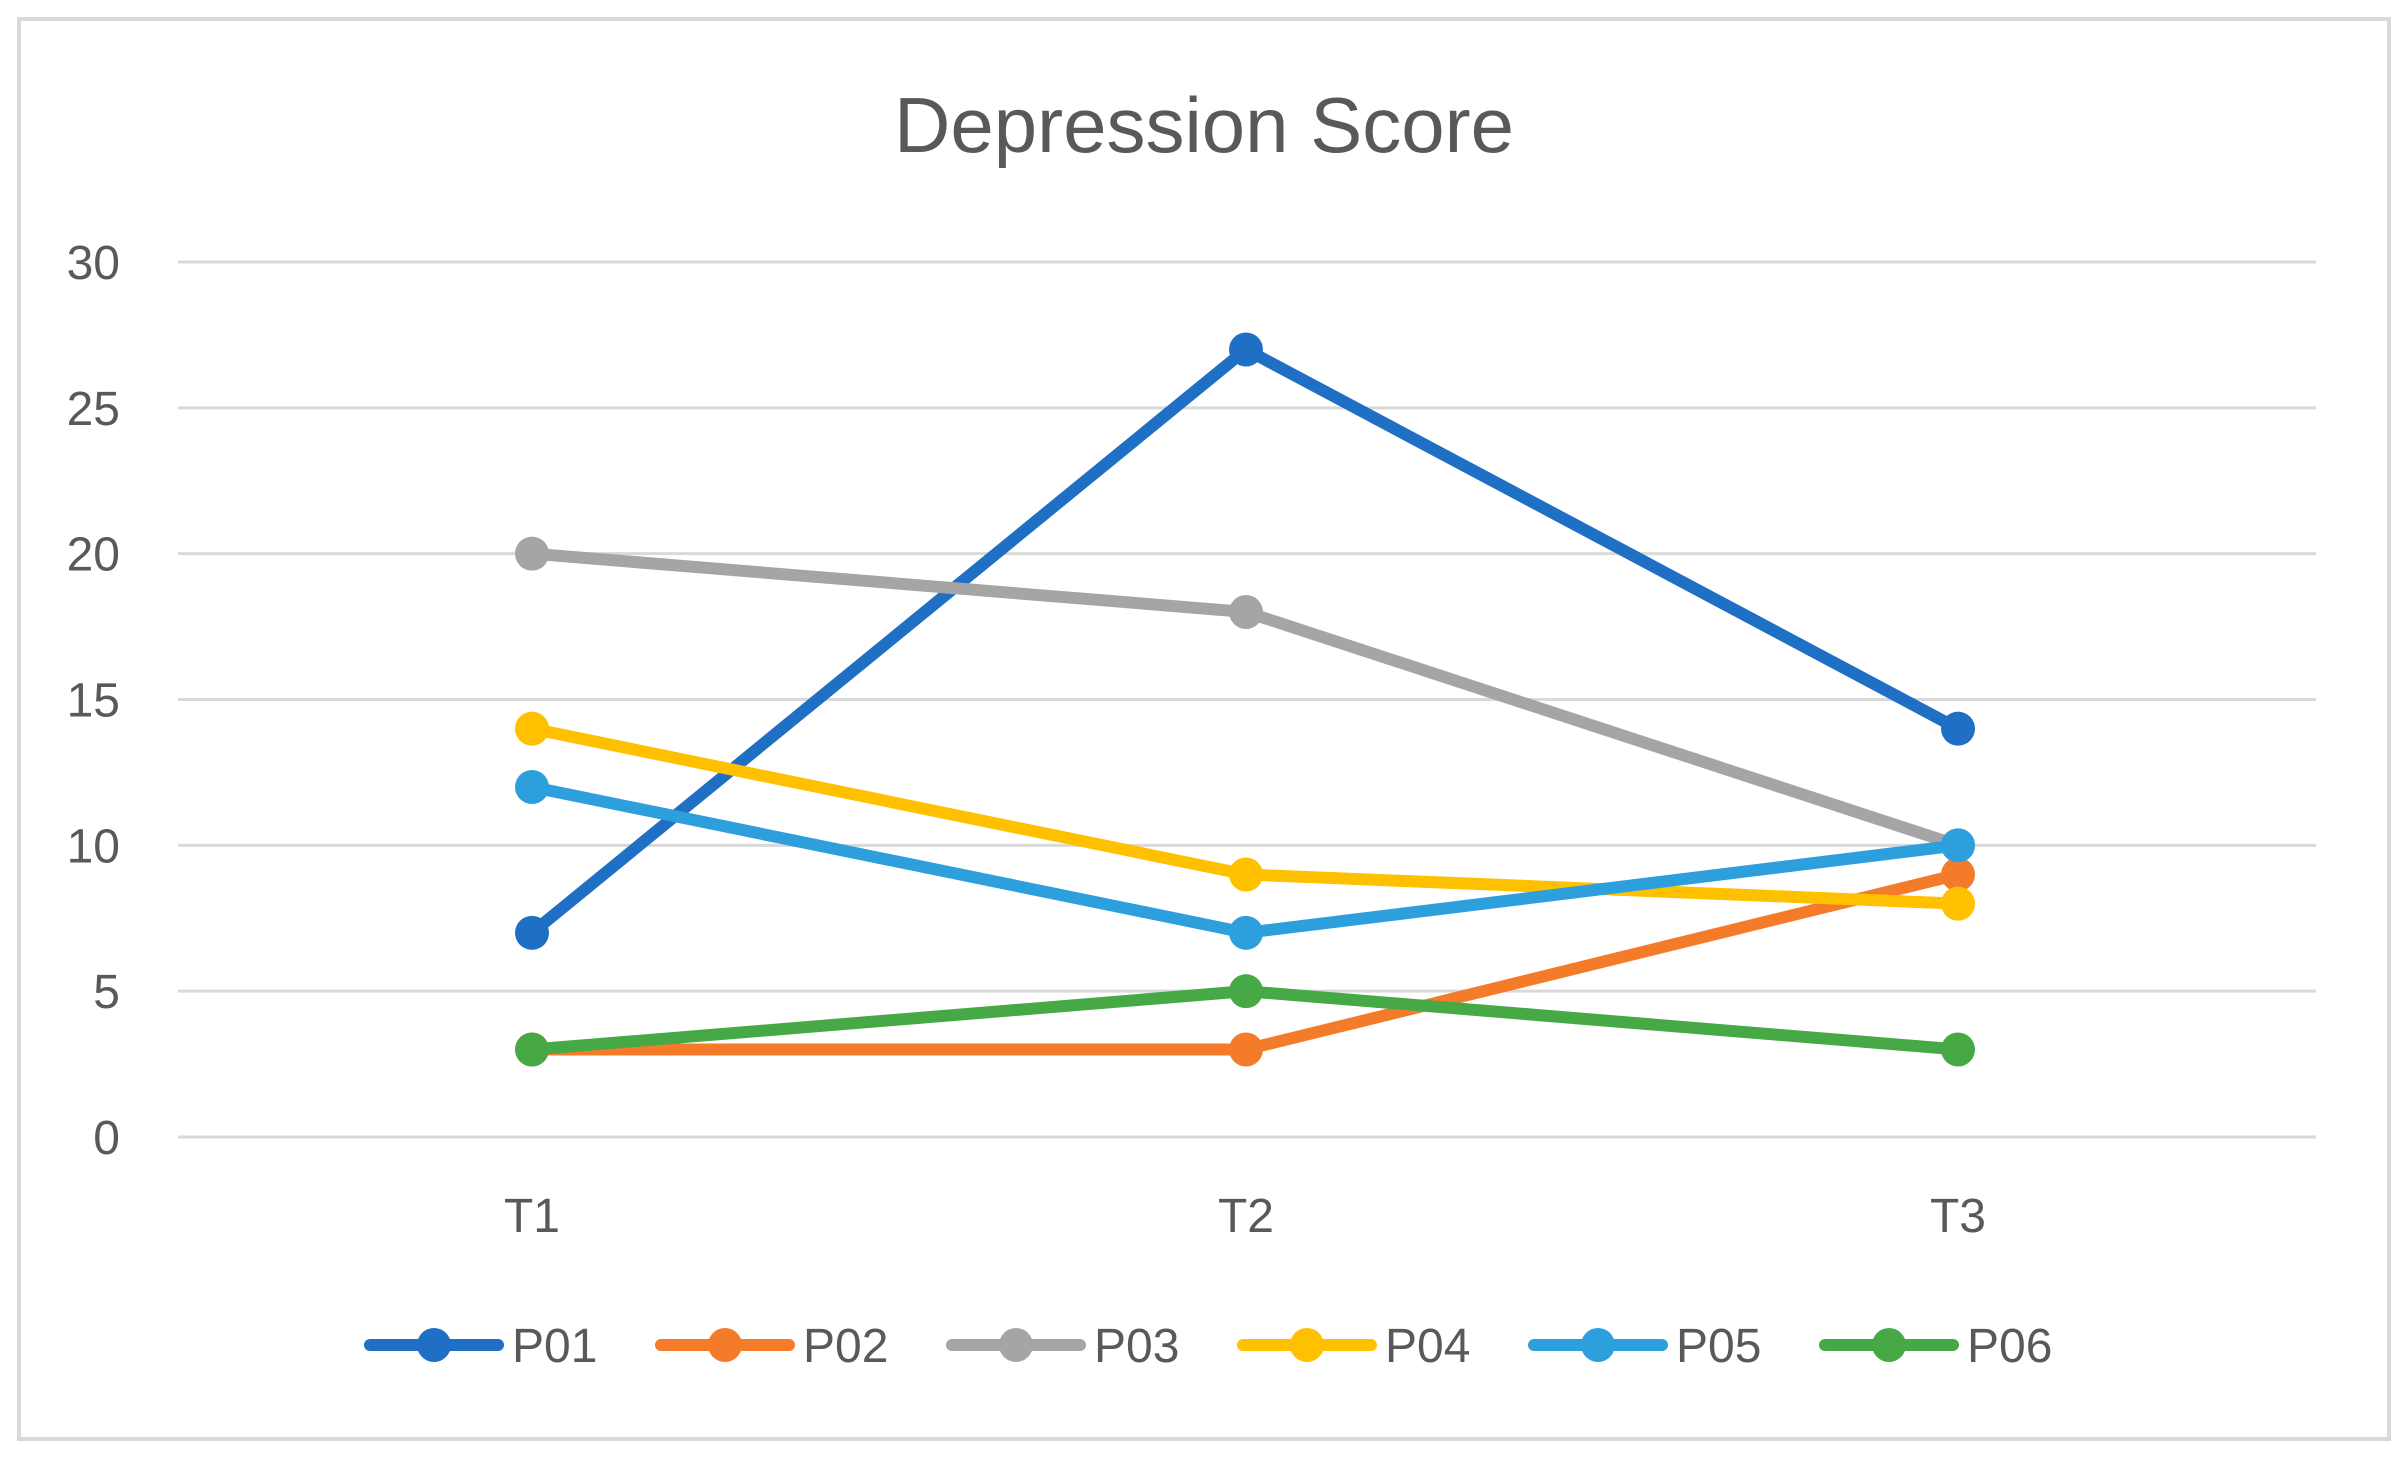 This screenshot has width=2408, height=1476. I want to click on legend-label-p06: P06, so click(2009, 1346).